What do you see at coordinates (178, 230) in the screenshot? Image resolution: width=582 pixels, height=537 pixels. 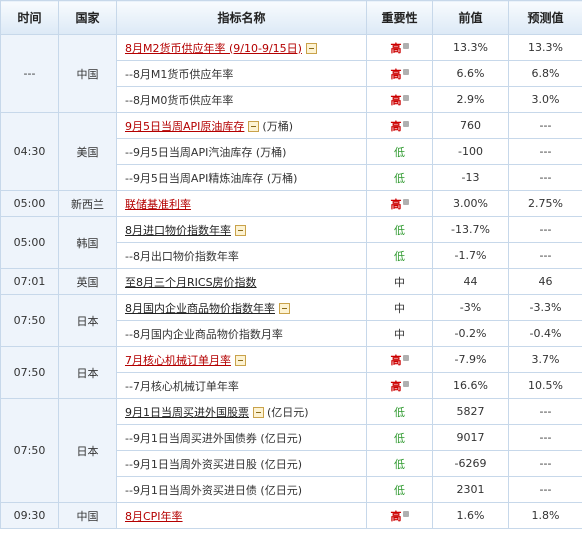 I see `indicator-link: 8月进口物价指数年率` at bounding box center [178, 230].